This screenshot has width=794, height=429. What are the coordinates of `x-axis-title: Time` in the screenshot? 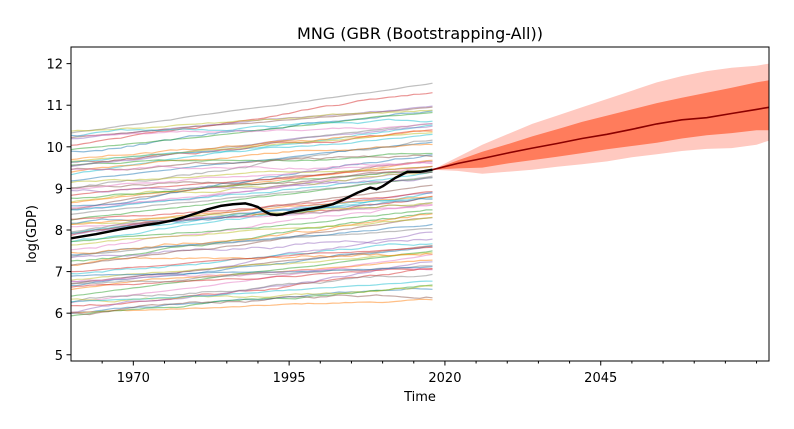 It's located at (419, 397).